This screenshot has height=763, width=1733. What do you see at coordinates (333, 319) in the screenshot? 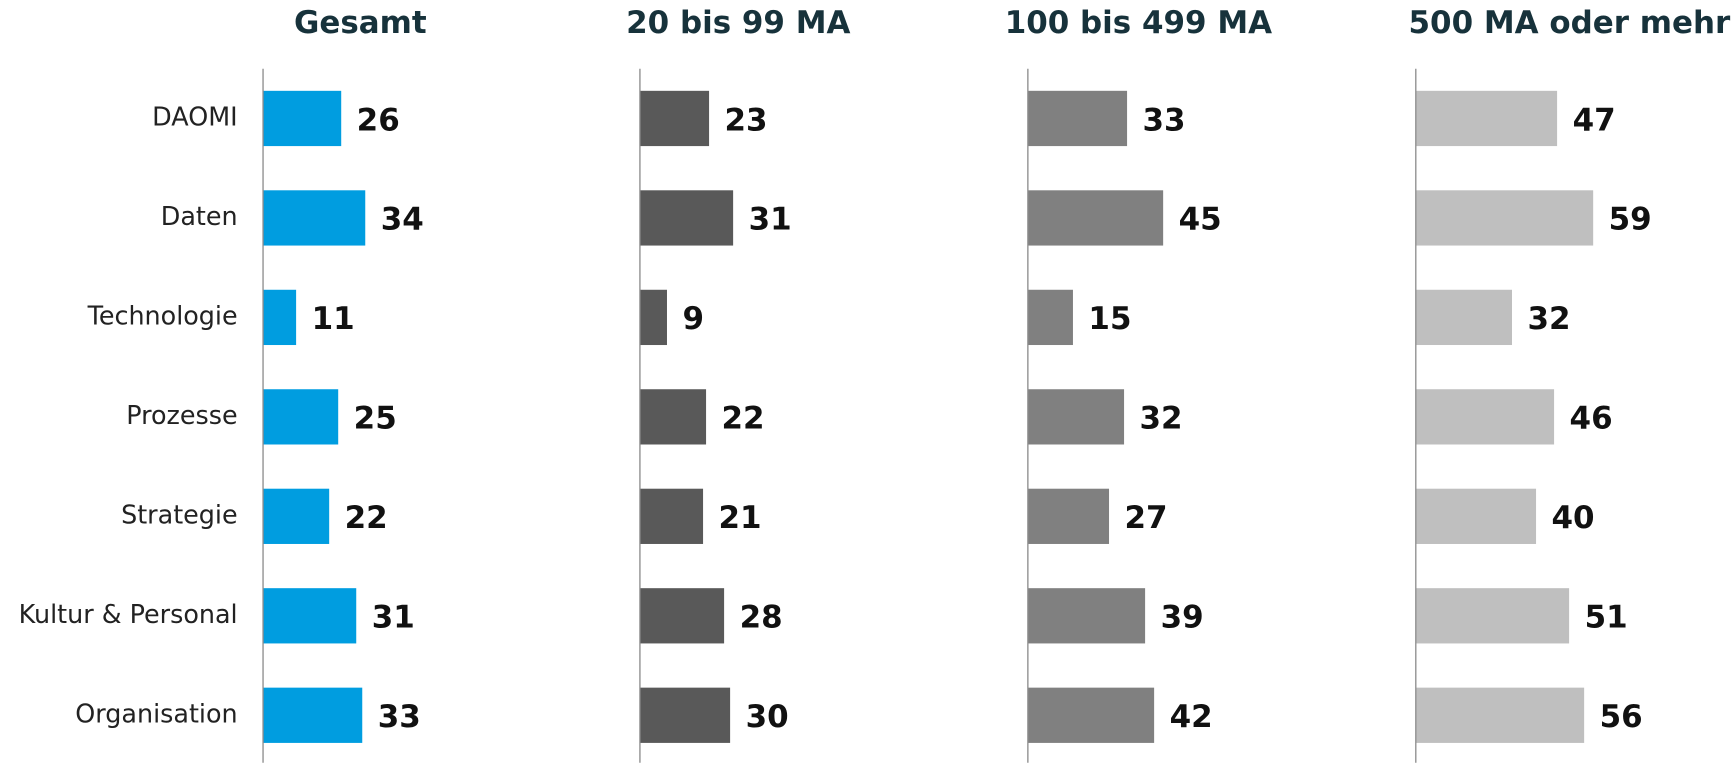
I see `value-label: 11` at bounding box center [333, 319].